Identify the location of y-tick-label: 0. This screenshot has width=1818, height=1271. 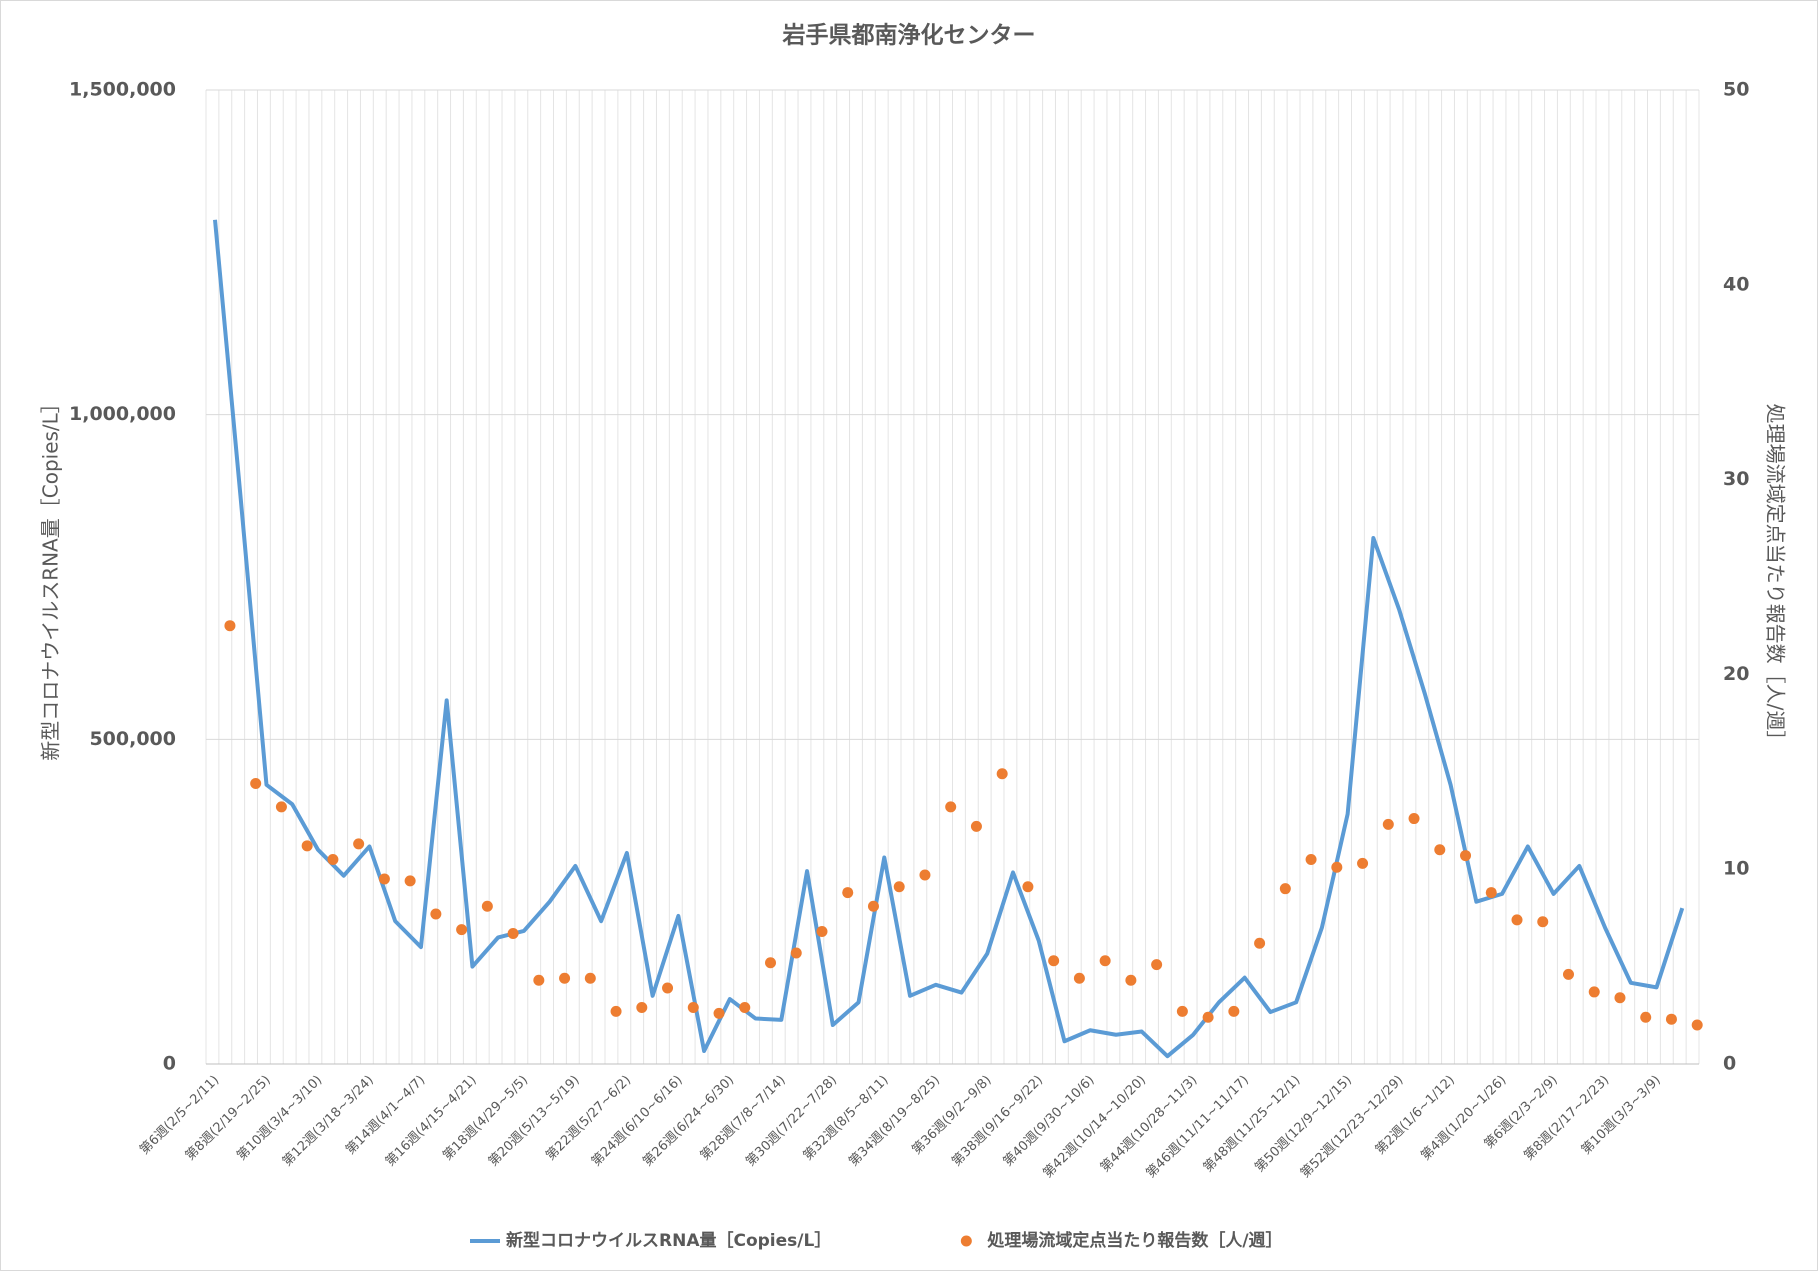
(169, 1064).